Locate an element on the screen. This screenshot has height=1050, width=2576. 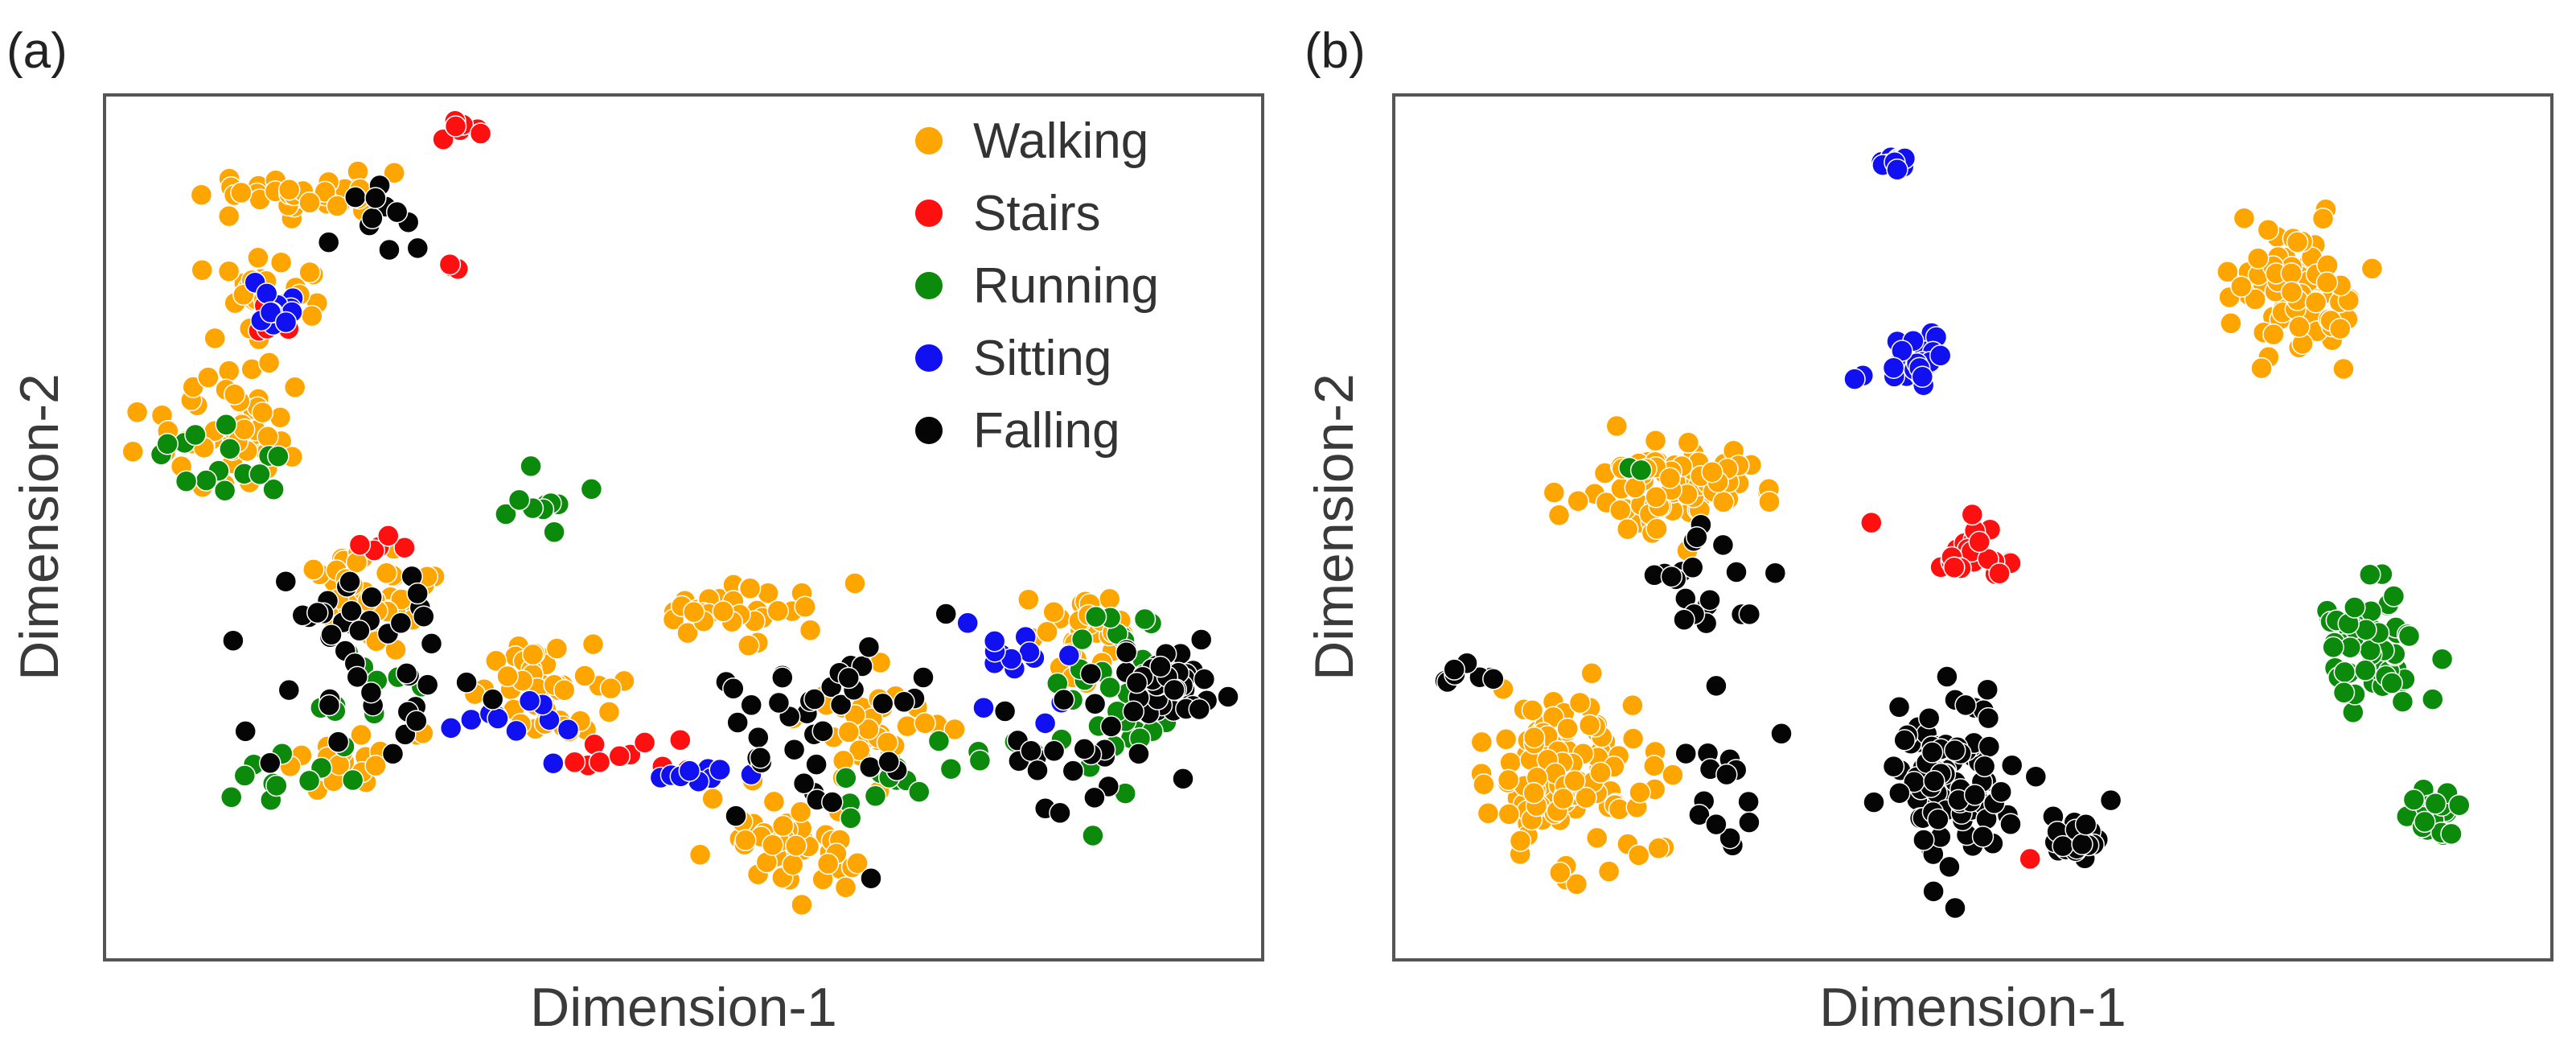
panel-b-label: (b) is located at coordinates (1335, 51).